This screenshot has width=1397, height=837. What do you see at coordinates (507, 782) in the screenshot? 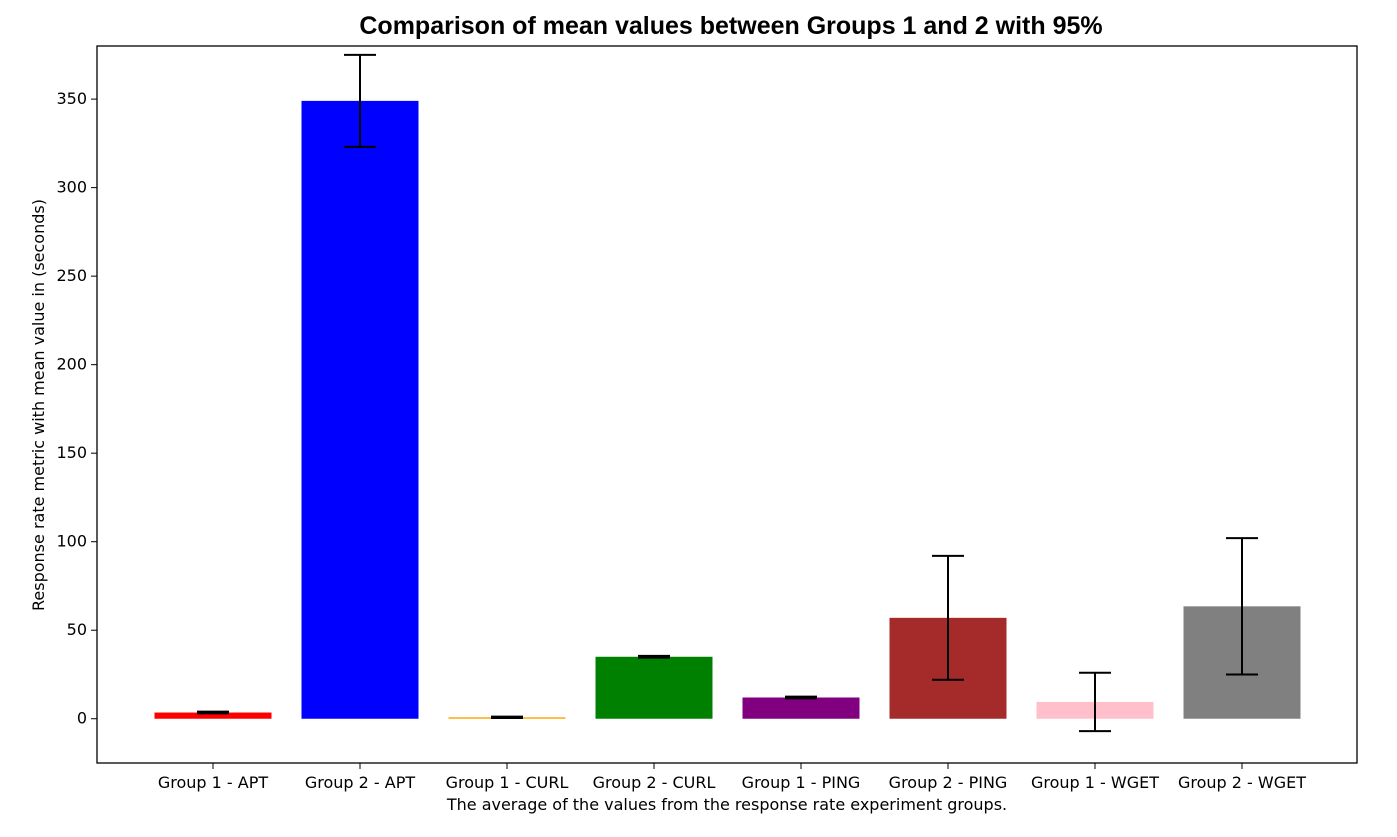
I see `x-tick-label: Group 1 - CURL` at bounding box center [507, 782].